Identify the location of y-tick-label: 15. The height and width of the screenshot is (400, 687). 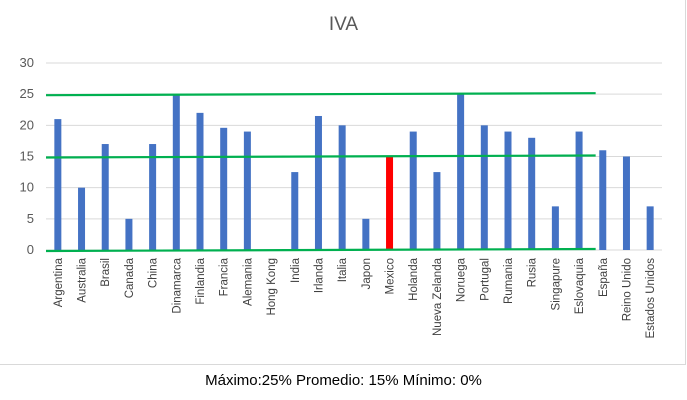
(27, 156).